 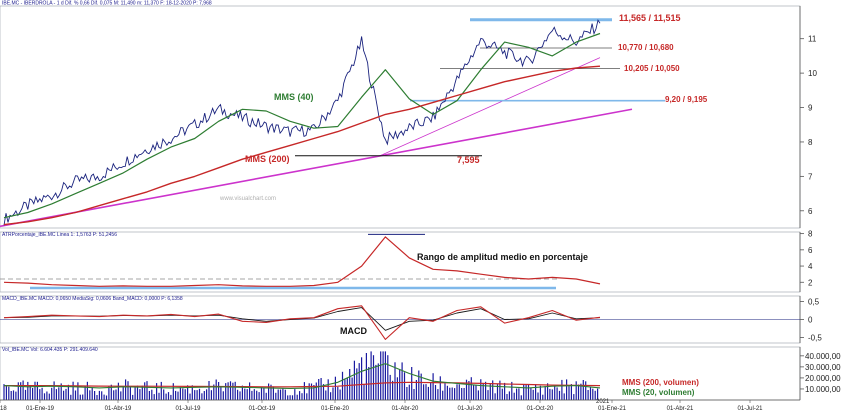 I want to click on legend-vol-mms200: MMS (200, volumen), so click(x=660, y=382).